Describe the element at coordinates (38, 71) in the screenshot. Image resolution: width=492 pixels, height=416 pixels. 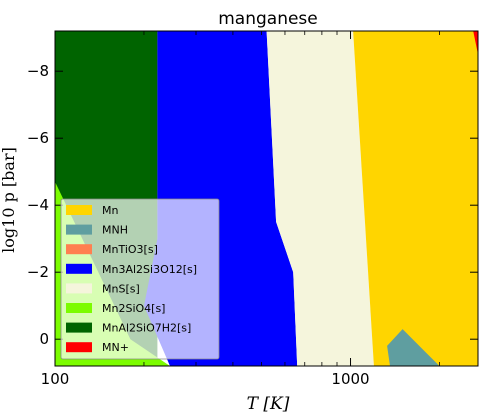
I see `y-tick-label: −8` at that location.